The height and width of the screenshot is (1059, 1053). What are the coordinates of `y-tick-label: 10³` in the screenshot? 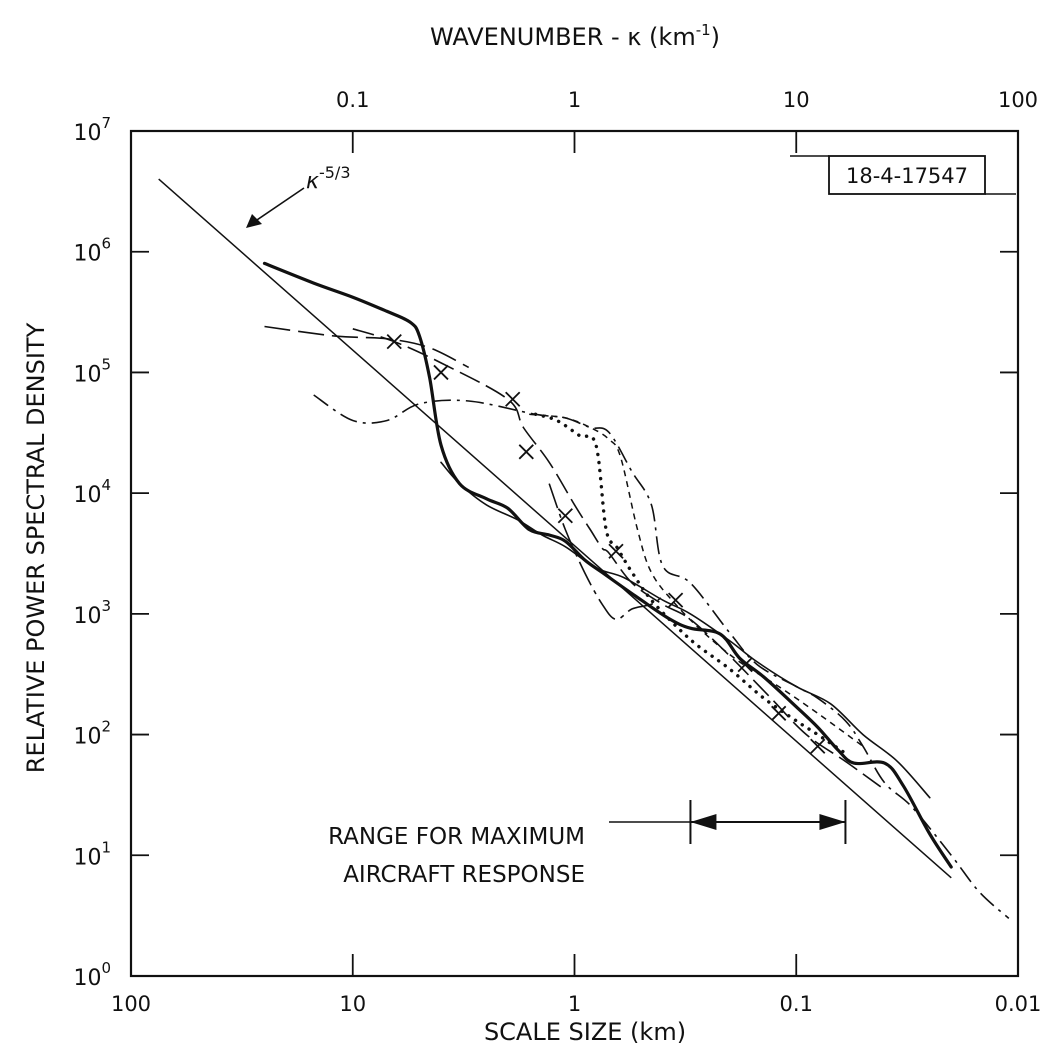 It's located at (92, 613).